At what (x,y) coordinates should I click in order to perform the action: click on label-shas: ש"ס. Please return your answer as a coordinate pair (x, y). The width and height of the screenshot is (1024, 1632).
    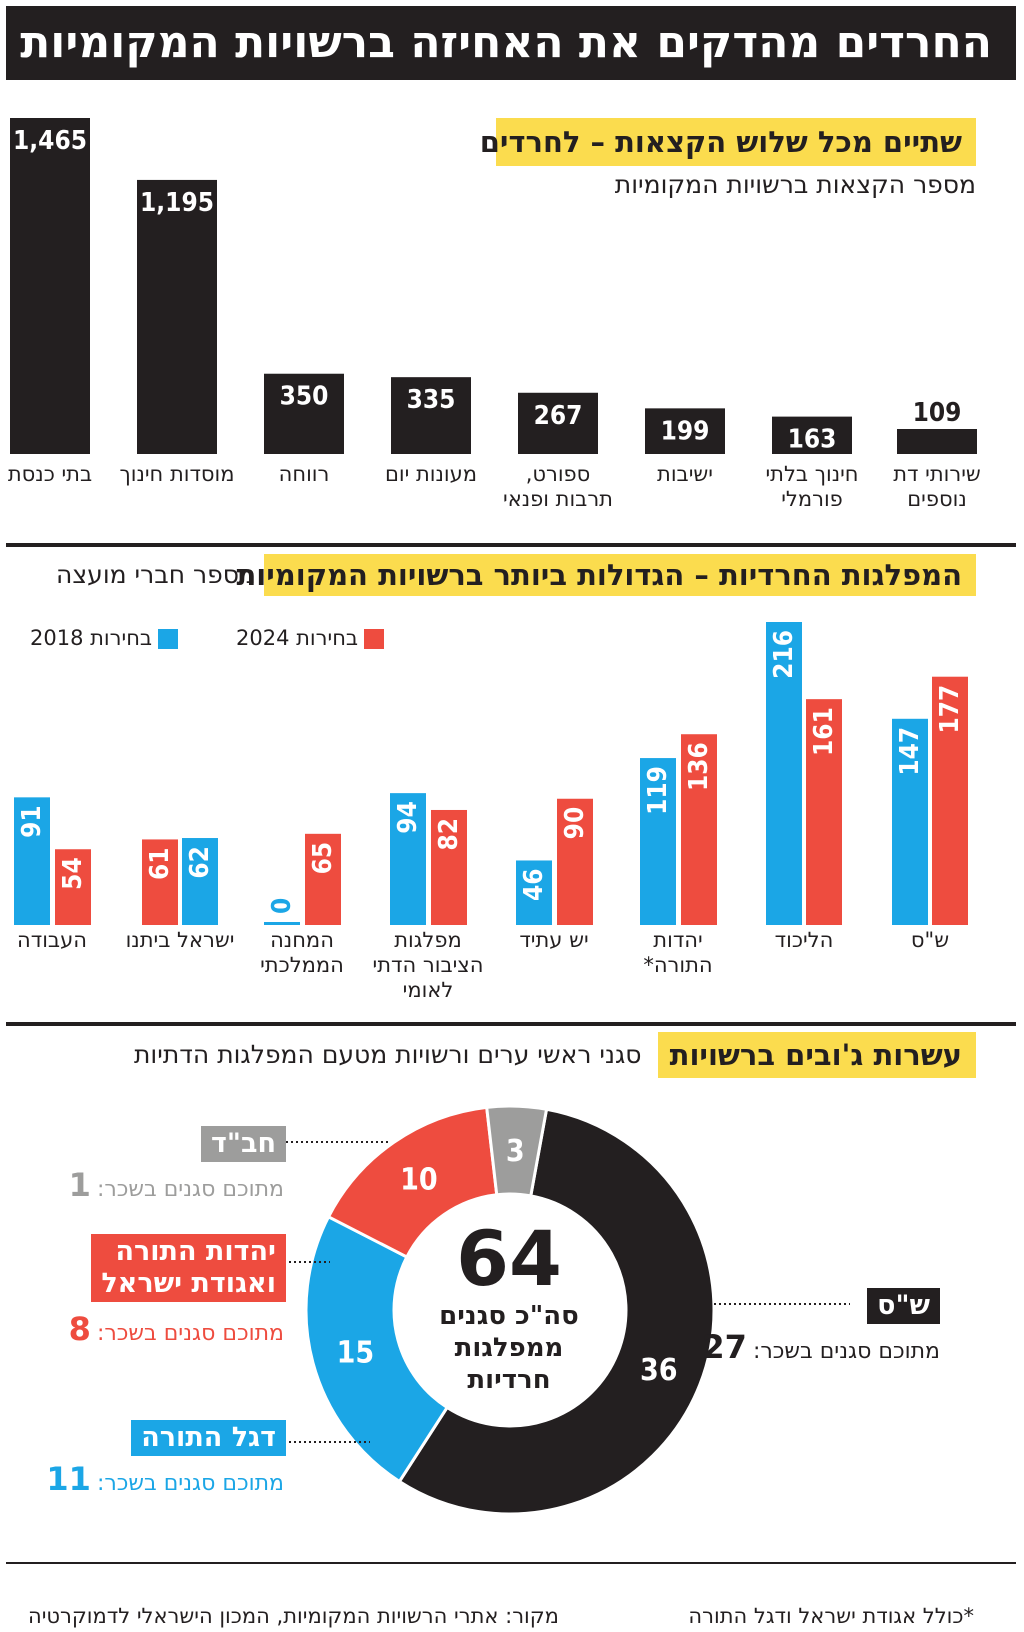
    Looking at the image, I should click on (903, 1306).